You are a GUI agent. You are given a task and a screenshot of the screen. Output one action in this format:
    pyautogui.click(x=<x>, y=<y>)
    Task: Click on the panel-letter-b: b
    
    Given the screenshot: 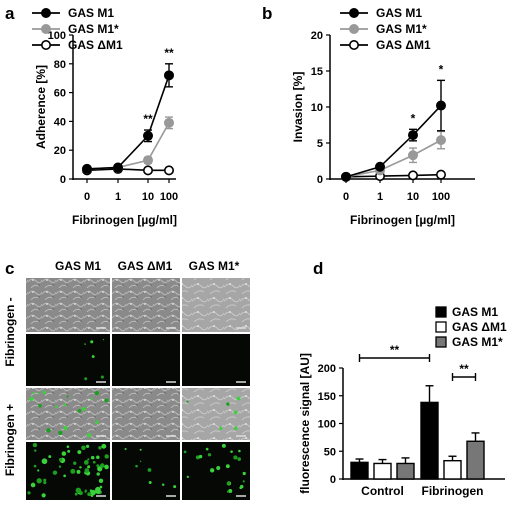 What is the action you would take?
    pyautogui.click(x=267, y=13)
    